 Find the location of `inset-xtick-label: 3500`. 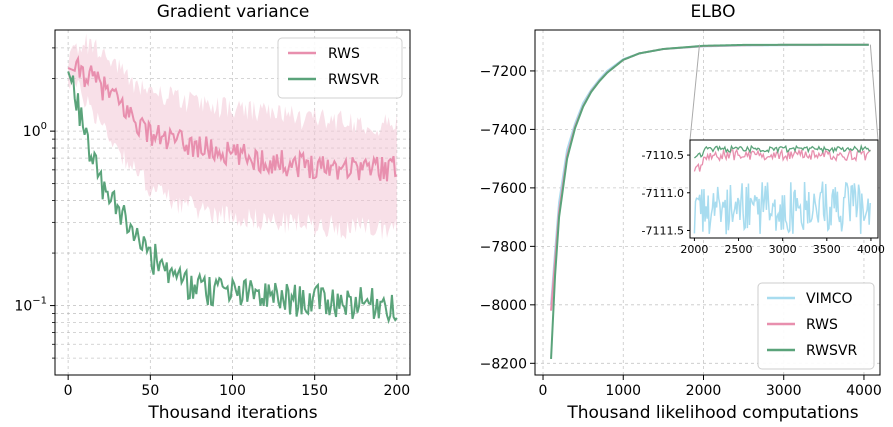

inset-xtick-label: 3500 is located at coordinates (827, 249).